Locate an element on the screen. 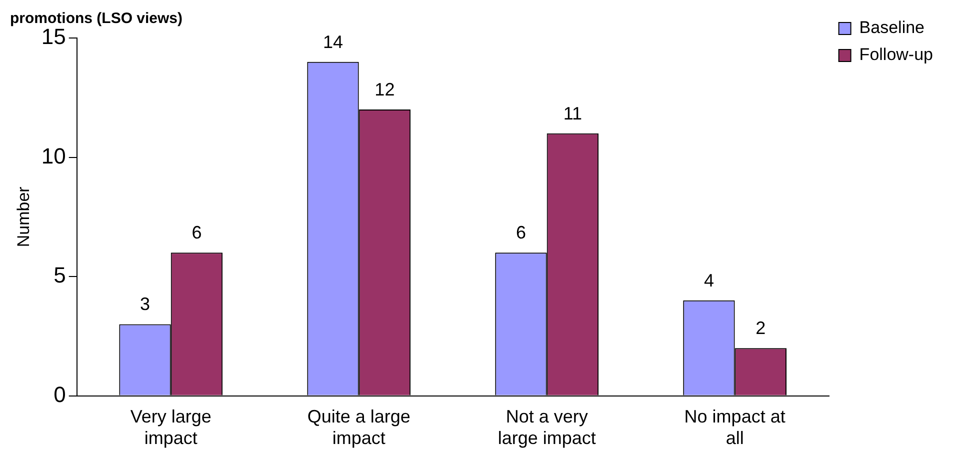 The width and height of the screenshot is (953, 463). y-tick-label: 10 is located at coordinates (53, 155).